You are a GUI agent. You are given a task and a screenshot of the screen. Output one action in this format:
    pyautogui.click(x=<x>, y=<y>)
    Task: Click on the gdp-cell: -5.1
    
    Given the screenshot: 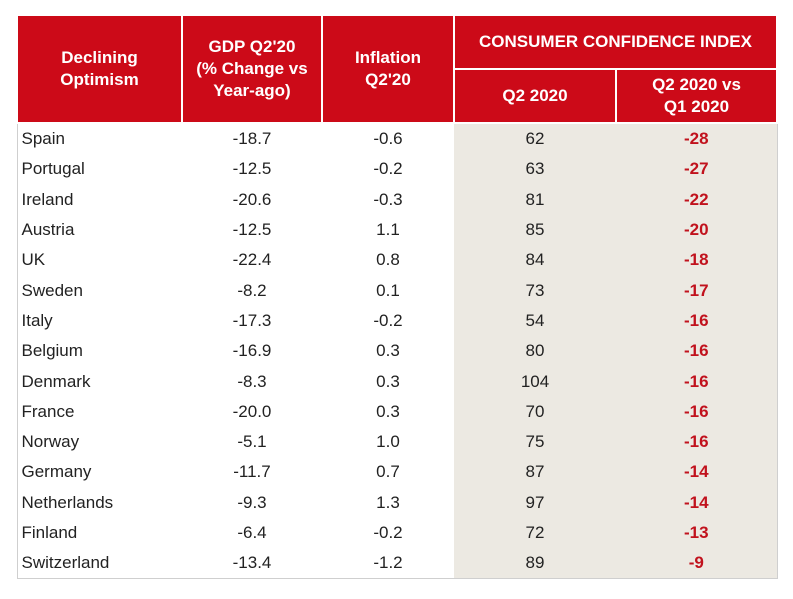 What is the action you would take?
    pyautogui.click(x=252, y=442)
    